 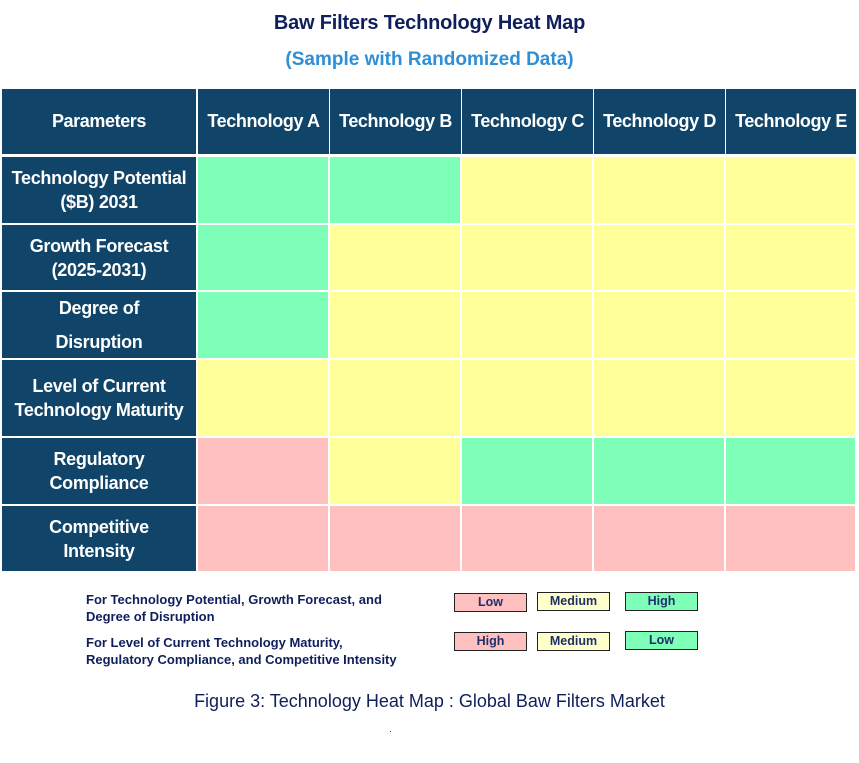 I want to click on row-label-text: Degree of Disruption, so click(x=99, y=325).